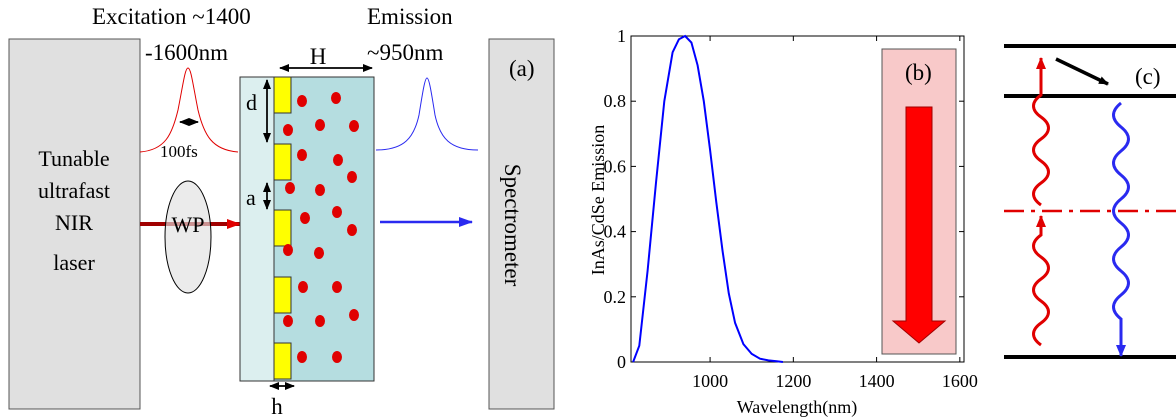 The image size is (1176, 420). I want to click on panel-c: (c), so click(1090, 201).